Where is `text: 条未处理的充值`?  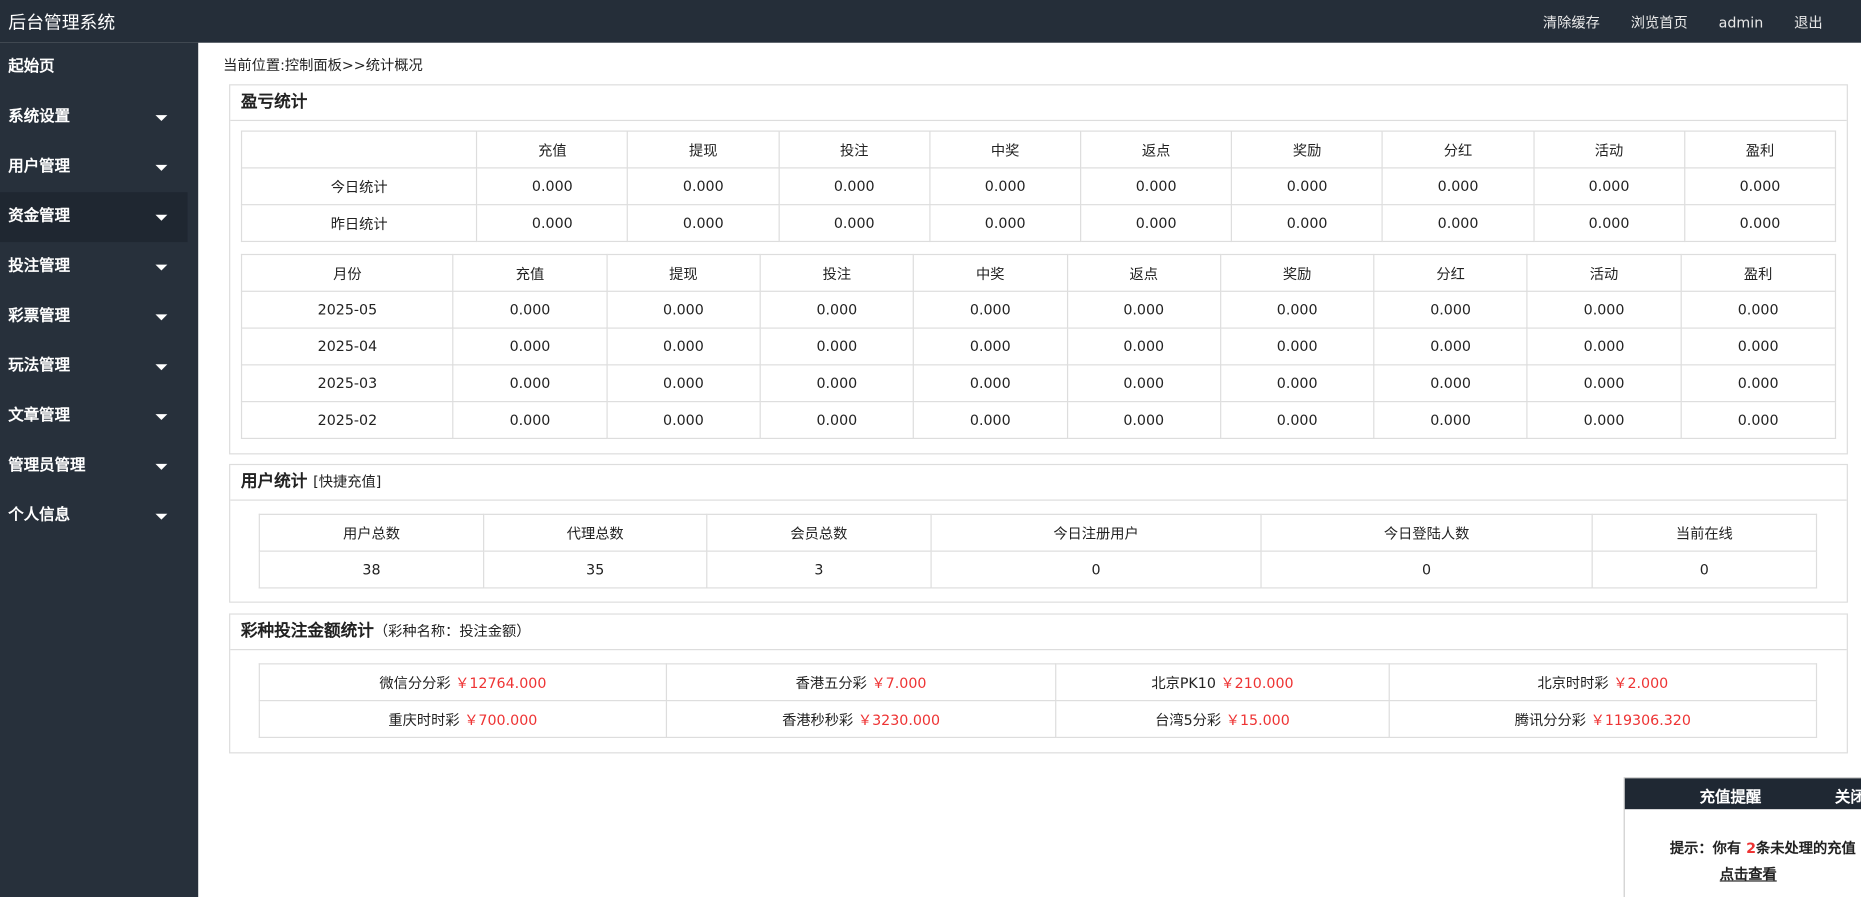 text: 条未处理的充值 is located at coordinates (1806, 848).